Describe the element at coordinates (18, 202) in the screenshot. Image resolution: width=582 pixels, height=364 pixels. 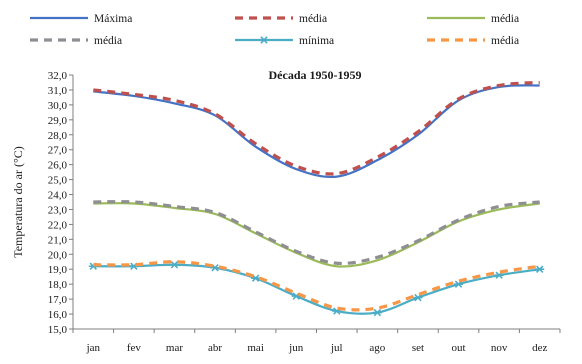
I see `y-axis-label: Temperatura do ar (°C)` at that location.